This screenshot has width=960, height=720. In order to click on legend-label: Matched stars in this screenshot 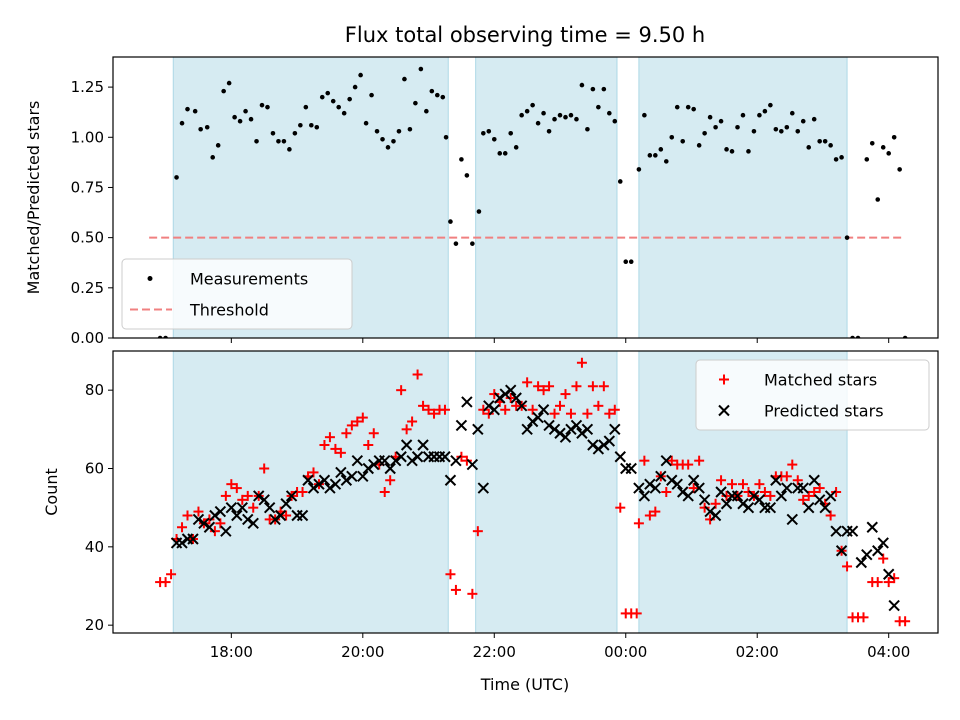, I will do `click(820, 380)`.